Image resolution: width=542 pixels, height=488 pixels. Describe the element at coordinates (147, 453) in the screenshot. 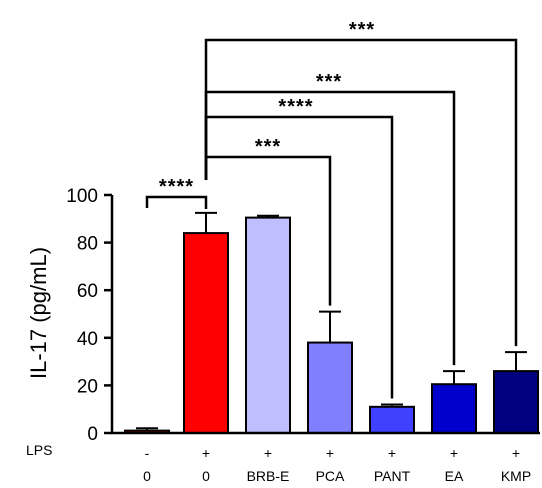

I see `lps-sign: -` at that location.